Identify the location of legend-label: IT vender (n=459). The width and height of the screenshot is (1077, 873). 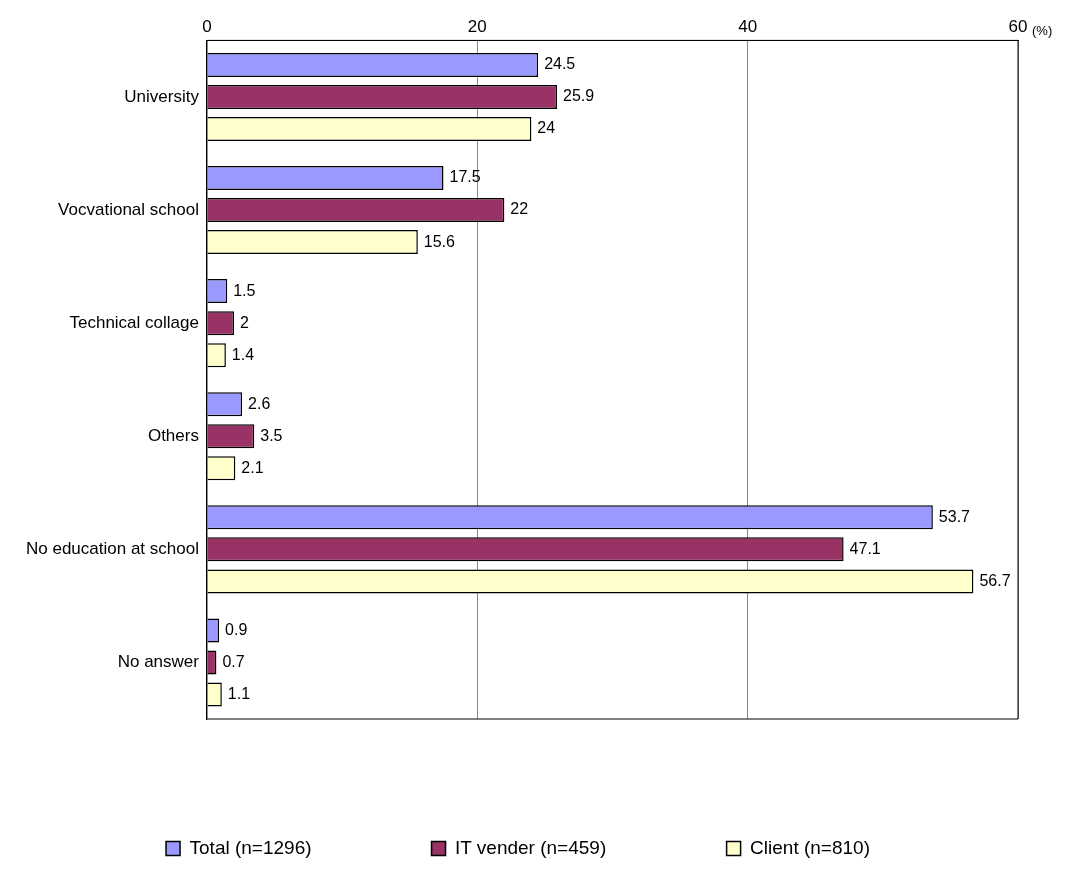
(531, 847).